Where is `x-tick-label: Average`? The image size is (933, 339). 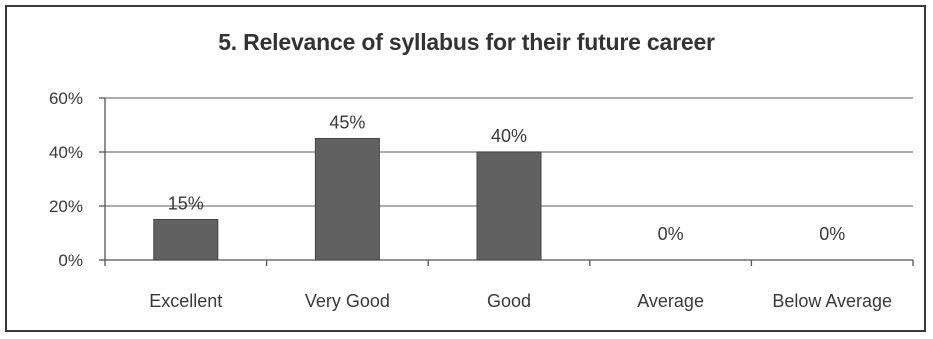 x-tick-label: Average is located at coordinates (670, 301).